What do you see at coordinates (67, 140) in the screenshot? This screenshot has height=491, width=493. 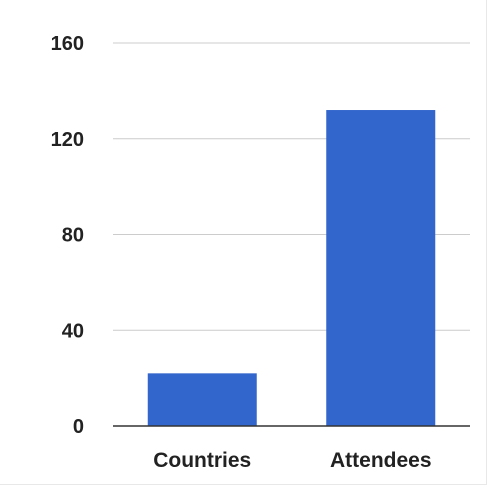 I see `y-tick-label: 120` at bounding box center [67, 140].